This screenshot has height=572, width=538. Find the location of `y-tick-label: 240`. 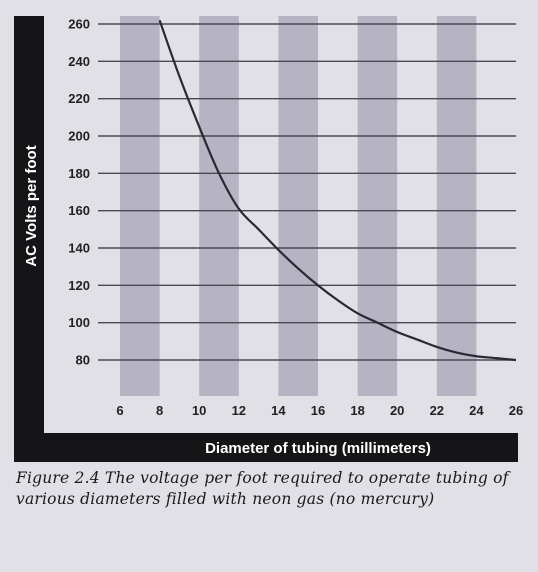

y-tick-label: 240 is located at coordinates (79, 61).